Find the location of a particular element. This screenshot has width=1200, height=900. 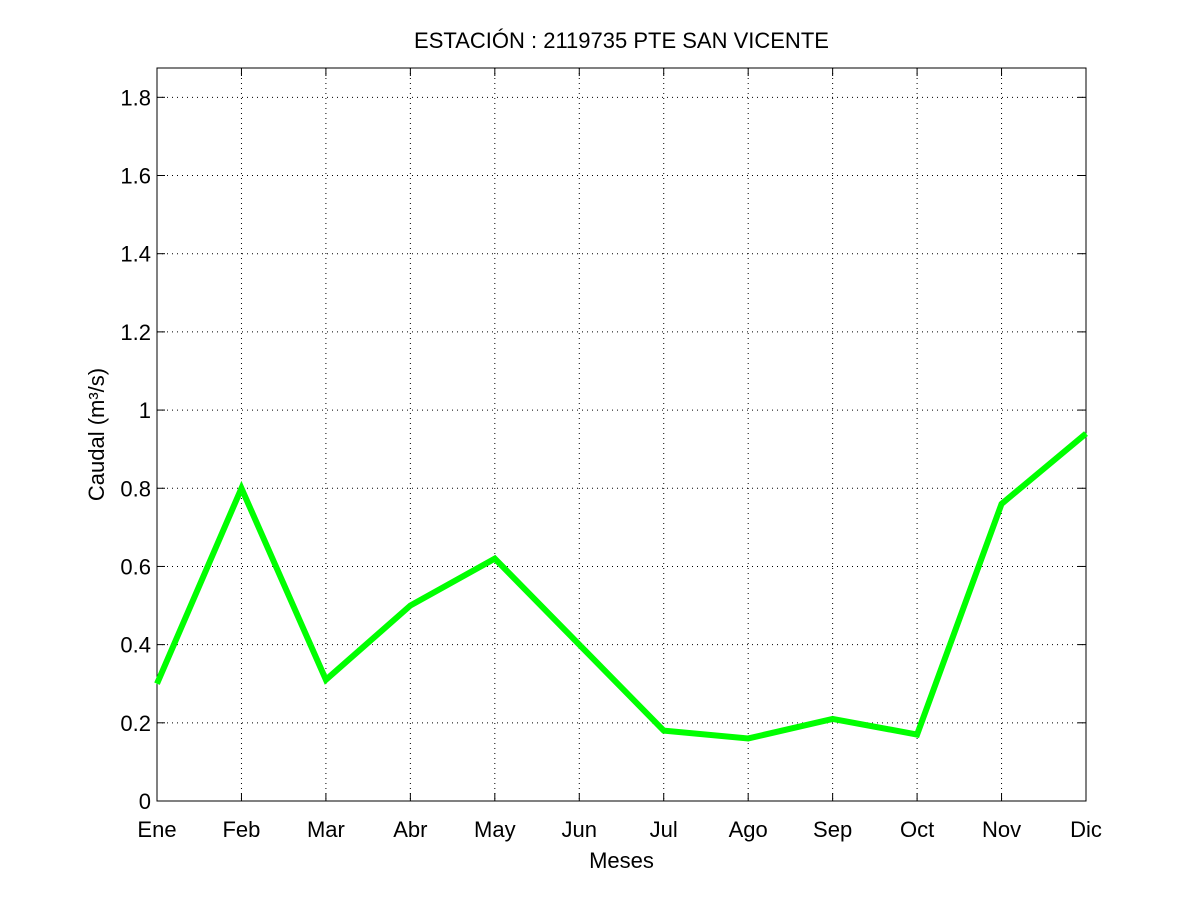

x-tick-label: Jun is located at coordinates (579, 829).